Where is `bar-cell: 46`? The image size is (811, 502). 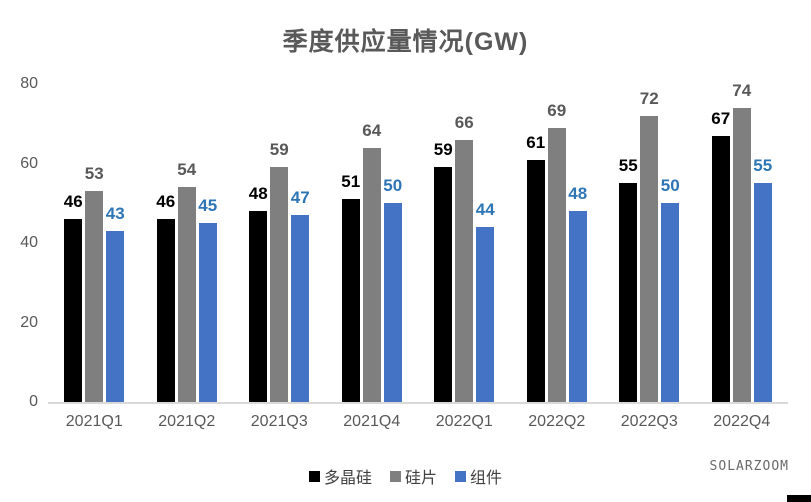 bar-cell: 46 is located at coordinates (73, 297).